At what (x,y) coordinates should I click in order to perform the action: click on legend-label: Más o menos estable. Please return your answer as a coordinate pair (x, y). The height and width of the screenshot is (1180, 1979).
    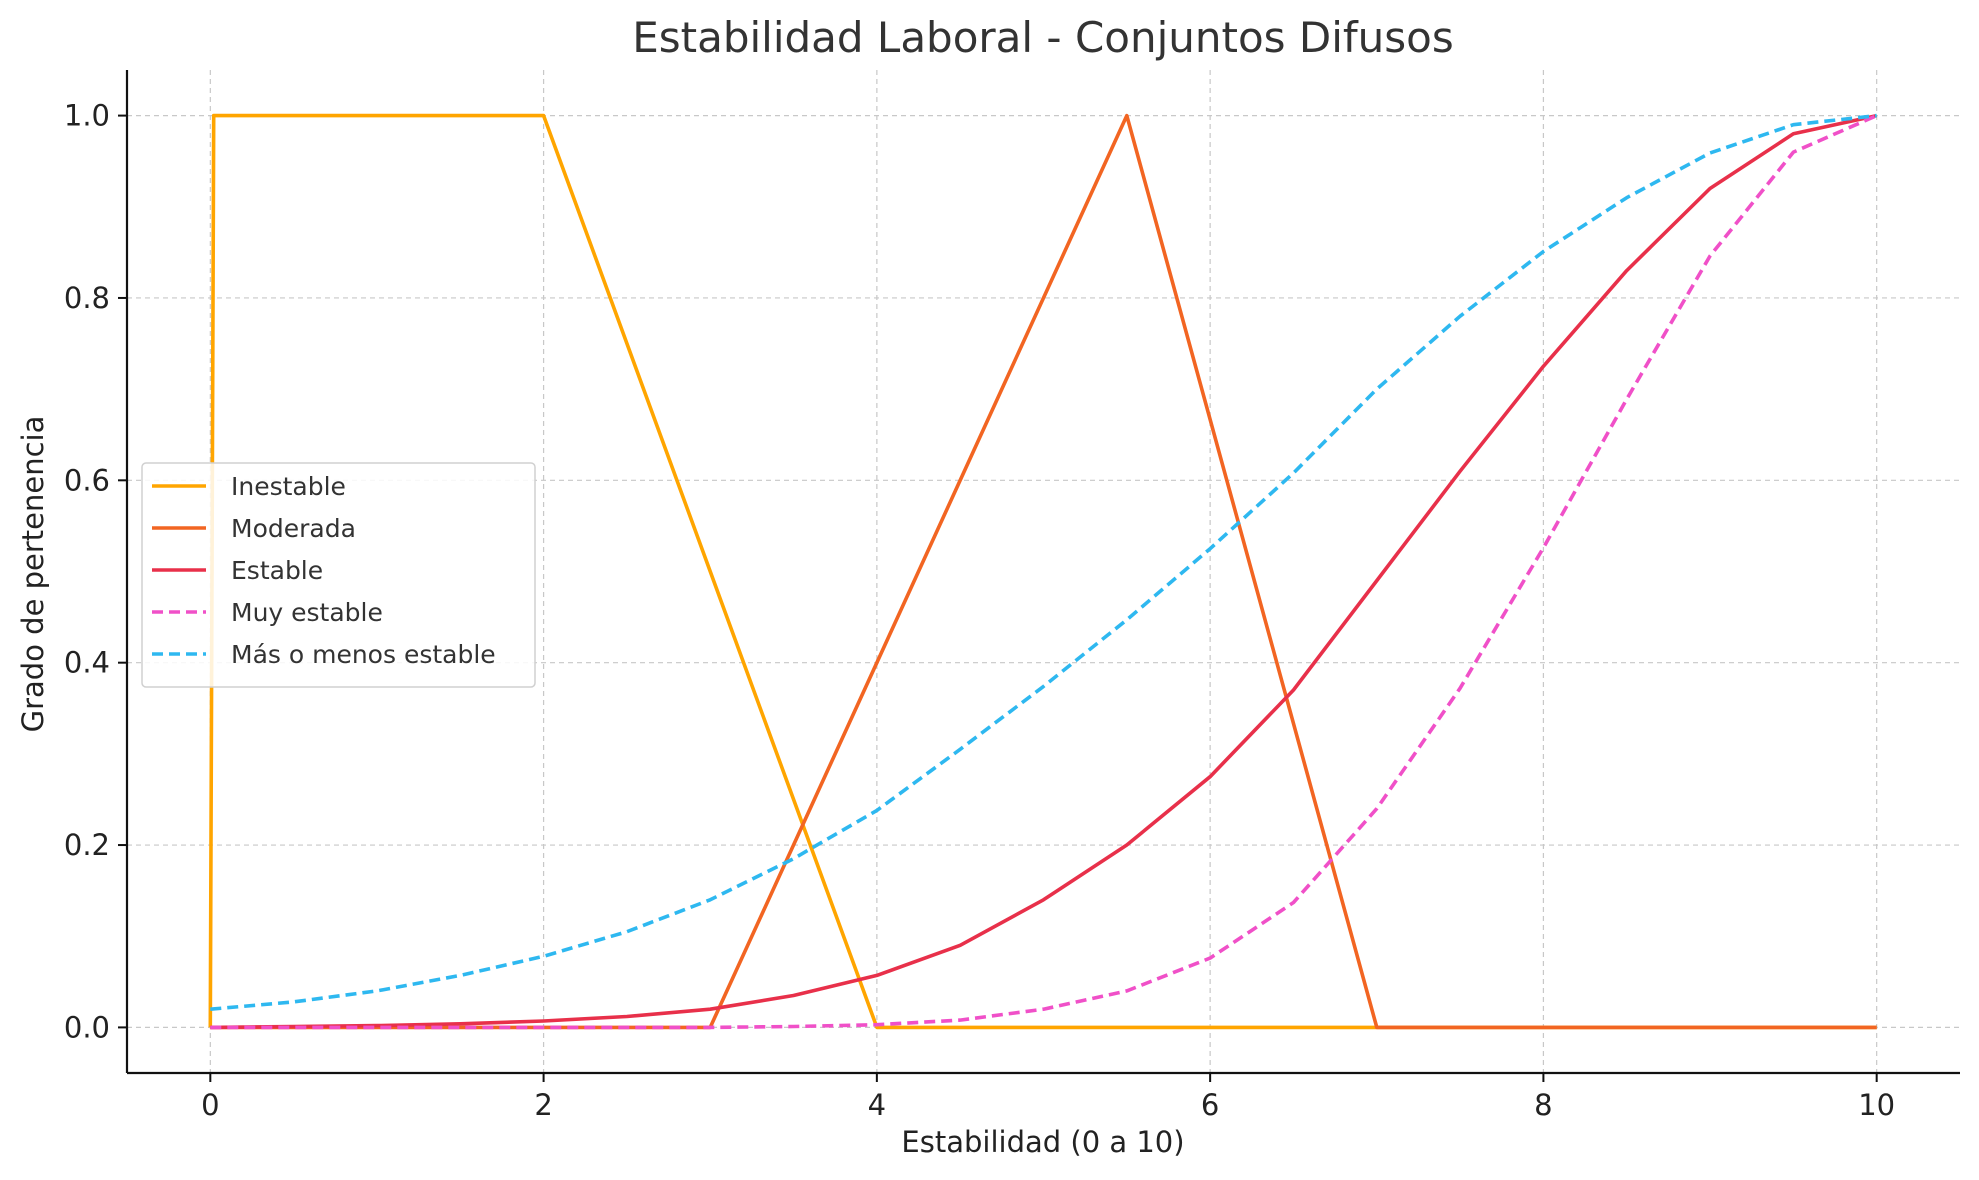
    Looking at the image, I should click on (363, 654).